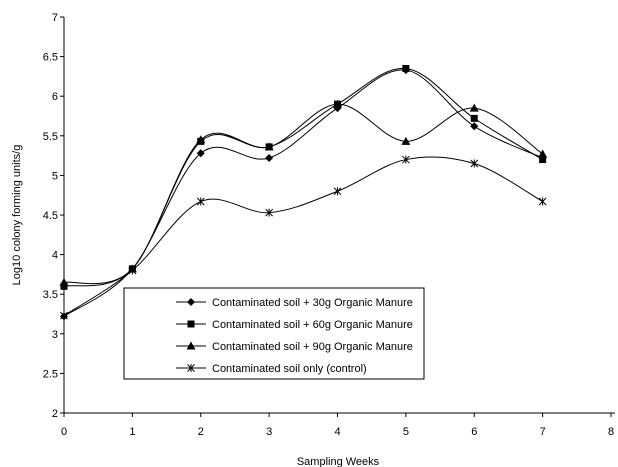 This screenshot has width=618, height=467. Describe the element at coordinates (474, 432) in the screenshot. I see `x-tick-label: 6` at that location.